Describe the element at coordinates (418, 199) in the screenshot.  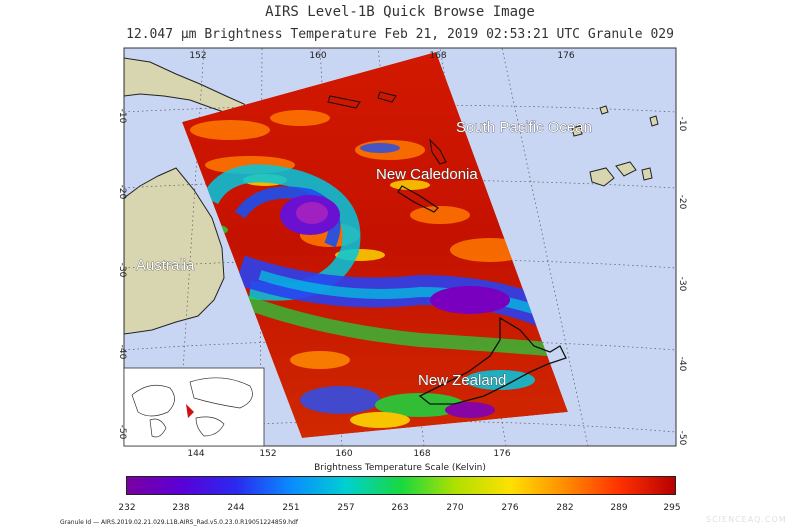
I see `new-caledonia-outline` at that location.